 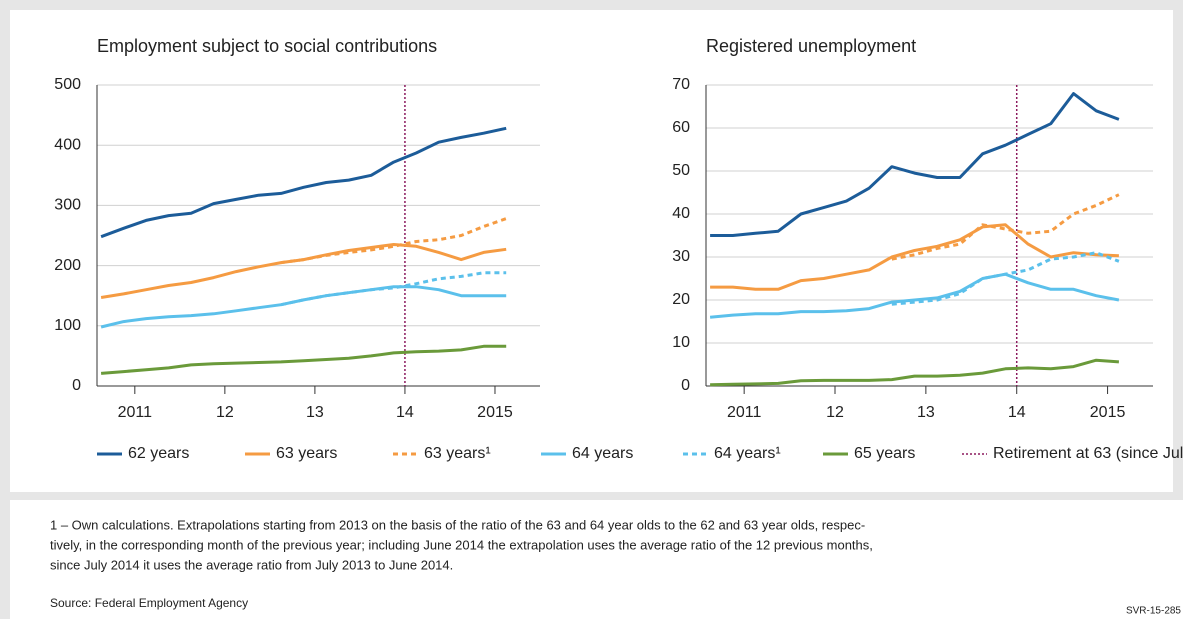 I want to click on y-tick-label: 500, so click(x=67, y=84).